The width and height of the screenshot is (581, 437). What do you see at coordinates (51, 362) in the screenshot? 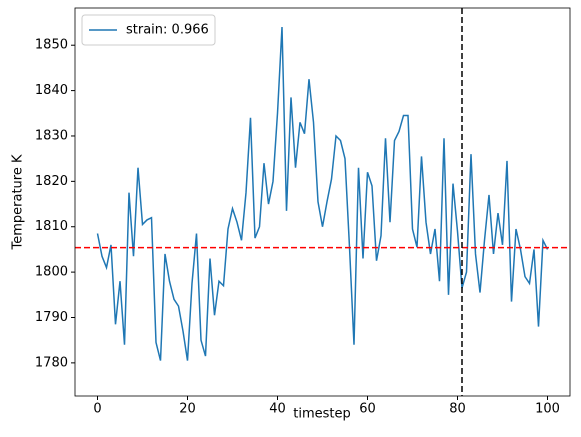
I see `y-tick-label: 1780` at bounding box center [51, 362].